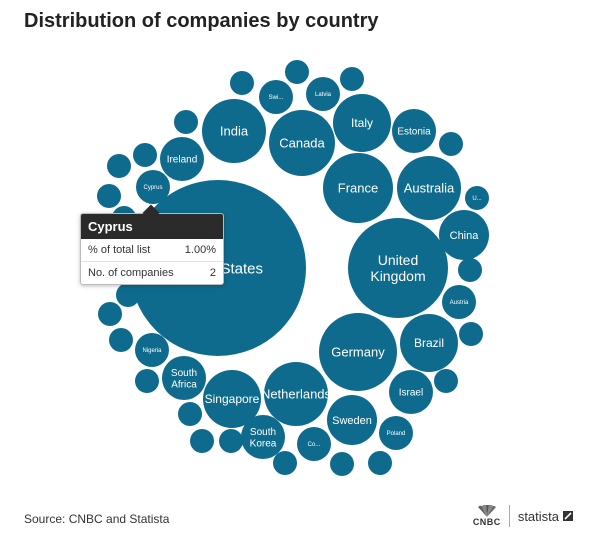 The height and width of the screenshot is (540, 595). I want to click on bubble-cyprus: Cyprus, so click(153, 187).